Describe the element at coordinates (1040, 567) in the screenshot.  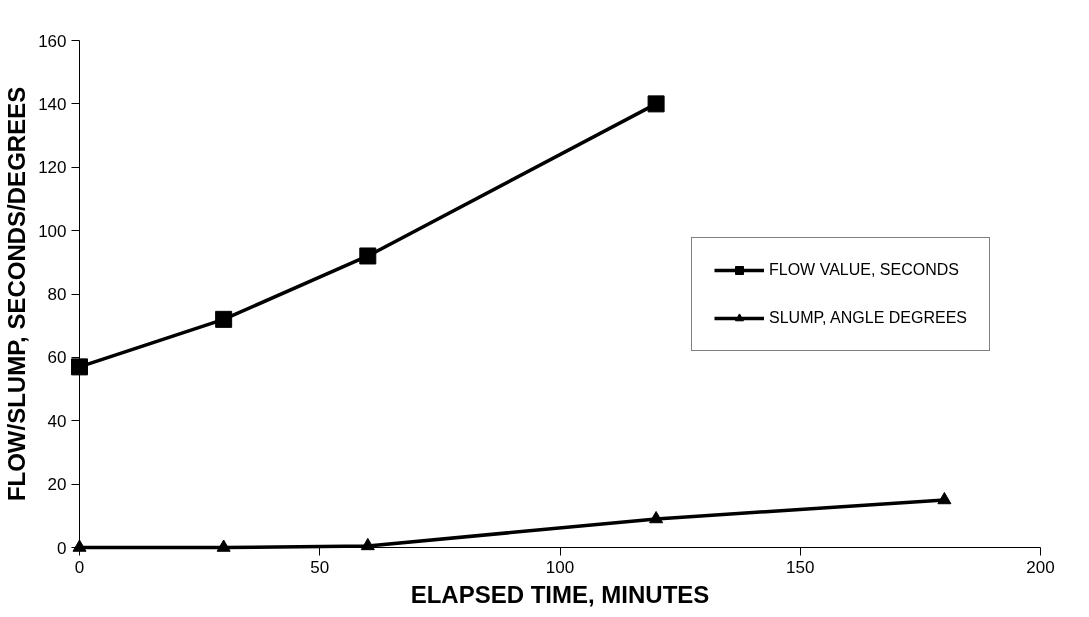
I see `x-tick-label: 200` at that location.